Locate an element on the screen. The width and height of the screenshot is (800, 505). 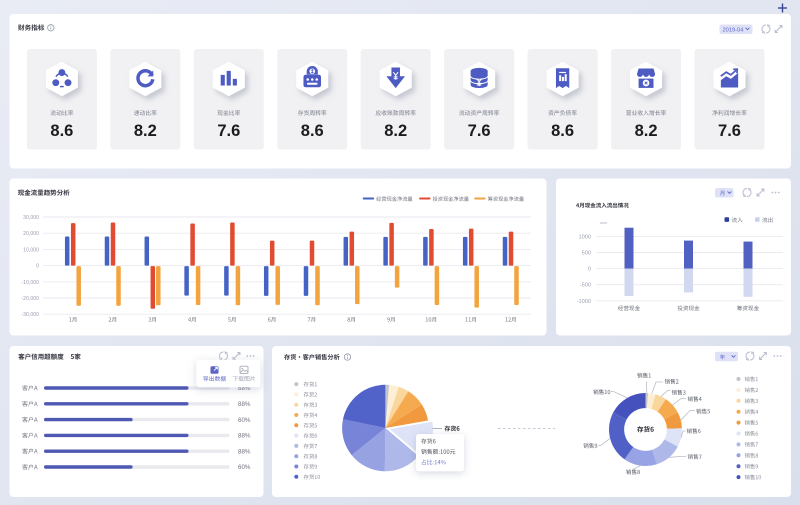
svg-text: 500 is located at coordinates (586, 254).